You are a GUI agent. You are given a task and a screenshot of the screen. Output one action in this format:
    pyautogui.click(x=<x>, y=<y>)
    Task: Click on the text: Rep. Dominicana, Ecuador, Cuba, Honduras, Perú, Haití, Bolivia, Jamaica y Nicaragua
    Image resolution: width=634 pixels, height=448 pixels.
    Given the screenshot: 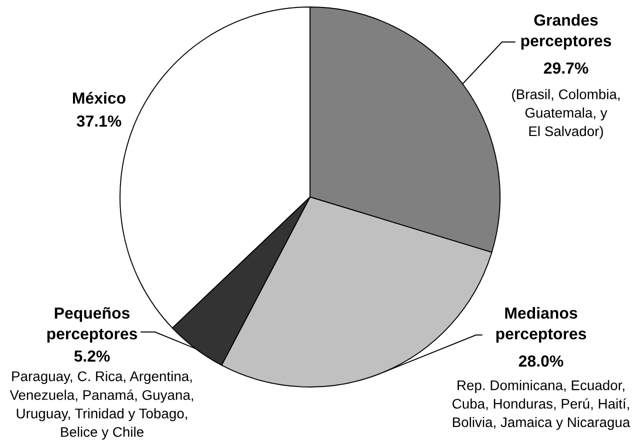 What is the action you would take?
    pyautogui.click(x=541, y=405)
    